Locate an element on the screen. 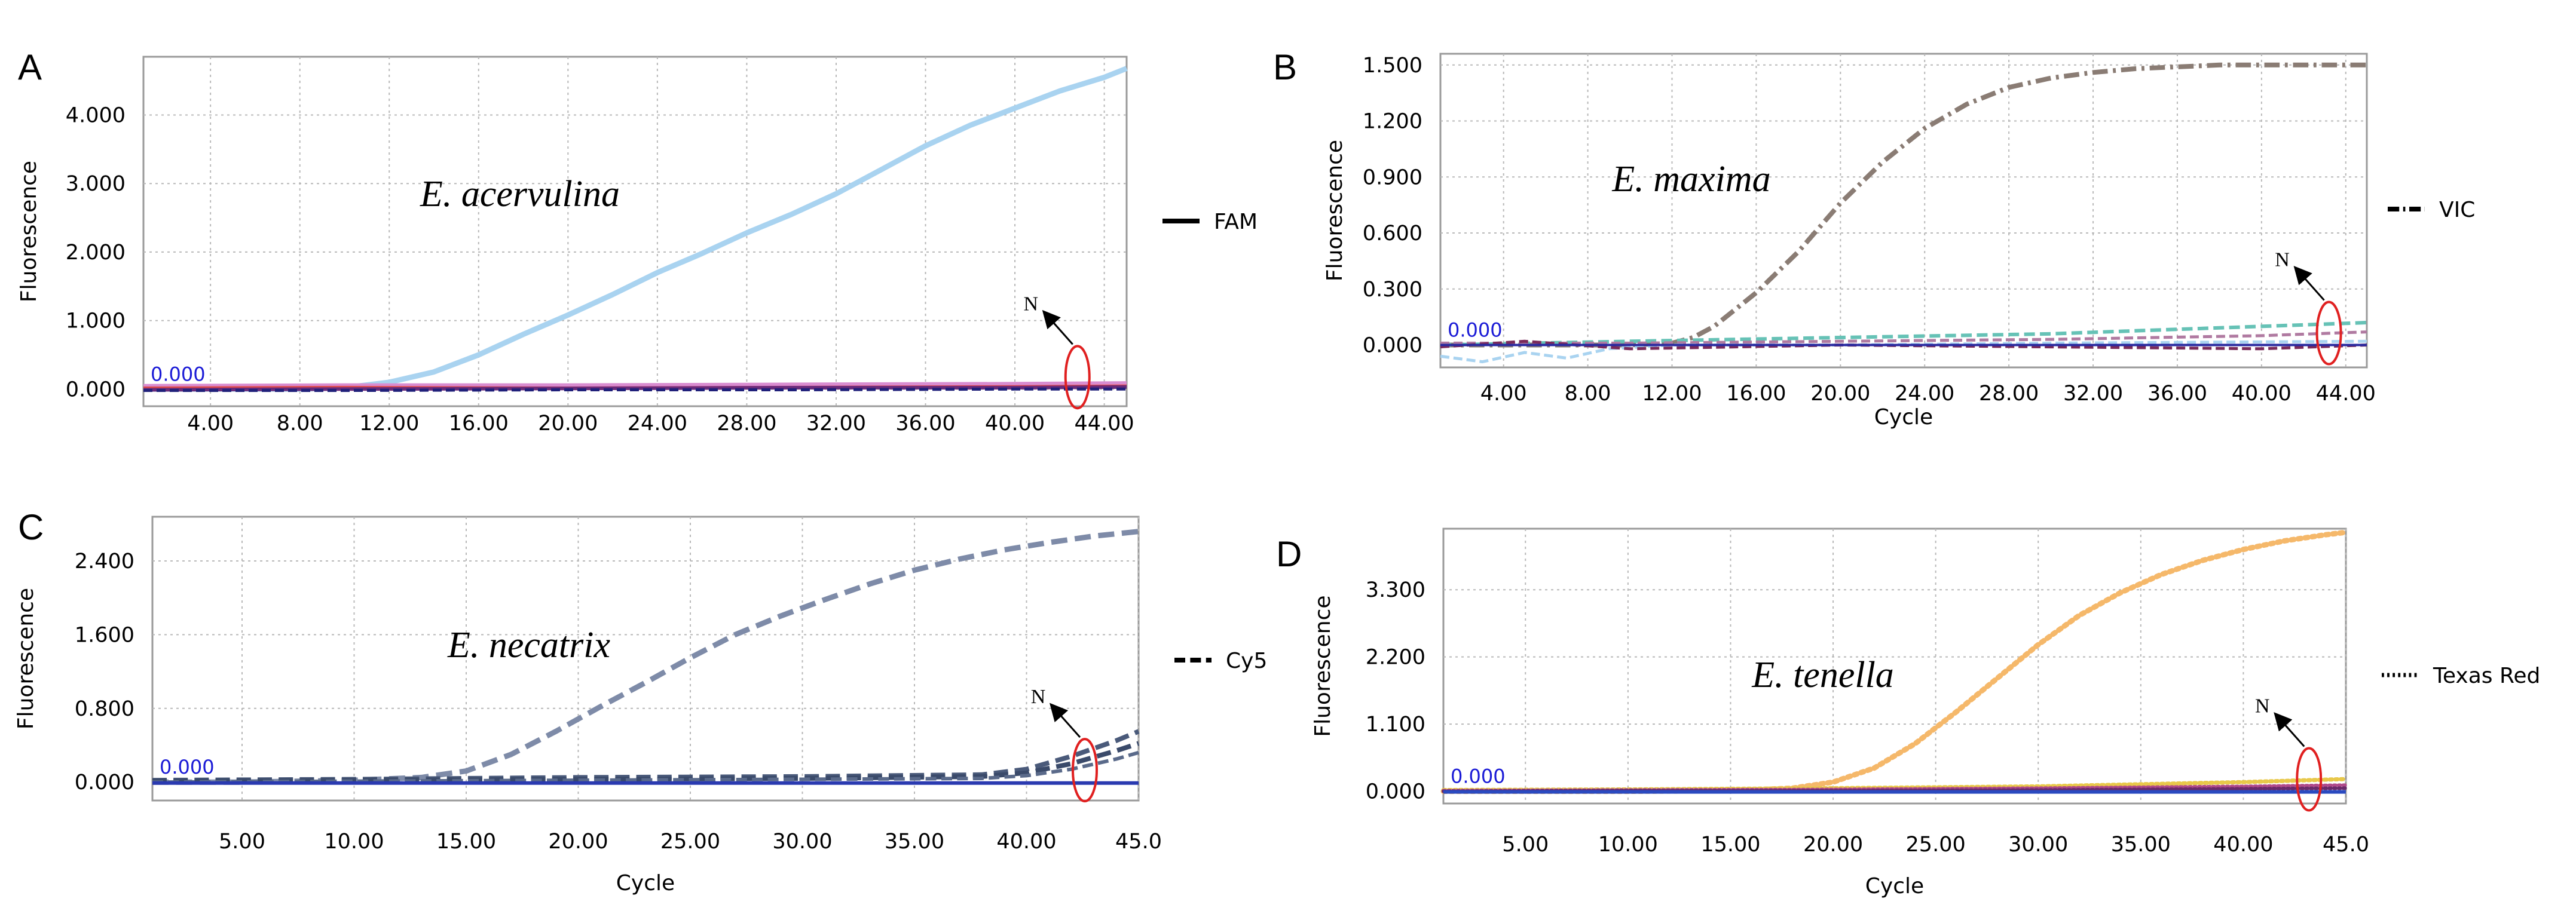  y-tick-label: 2.200 is located at coordinates (1395, 658).